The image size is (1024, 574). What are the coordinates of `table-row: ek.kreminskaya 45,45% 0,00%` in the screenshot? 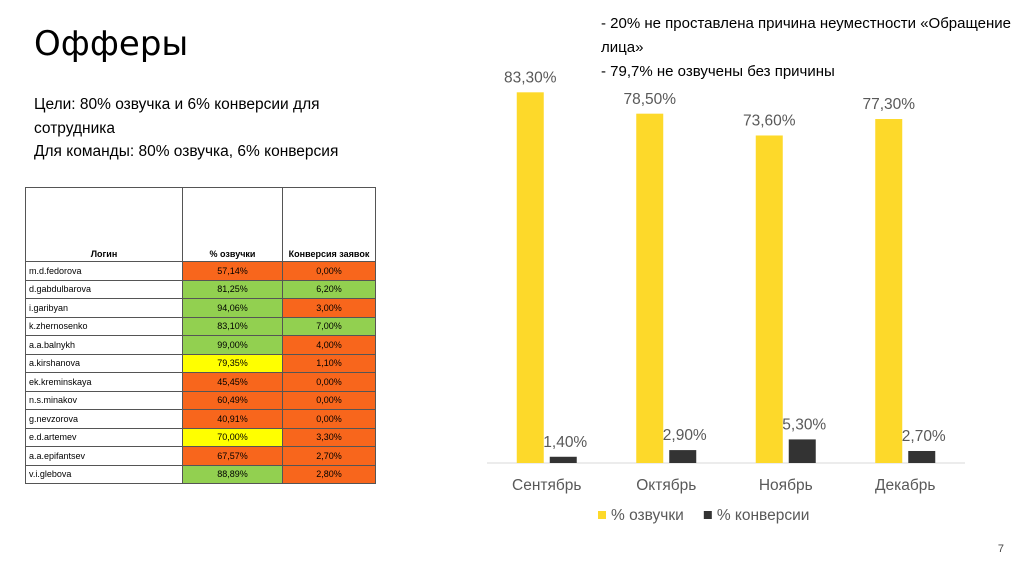 It's located at (200, 382).